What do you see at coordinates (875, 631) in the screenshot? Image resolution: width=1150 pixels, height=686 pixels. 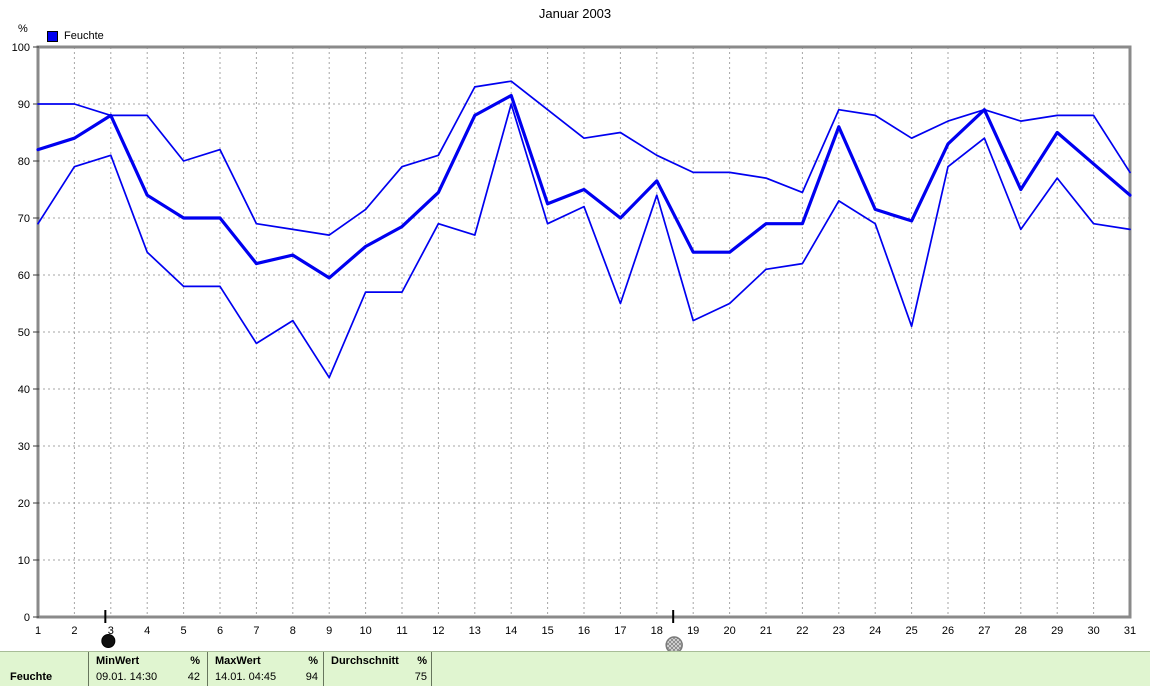 I see `svg-text: 24` at bounding box center [875, 631].